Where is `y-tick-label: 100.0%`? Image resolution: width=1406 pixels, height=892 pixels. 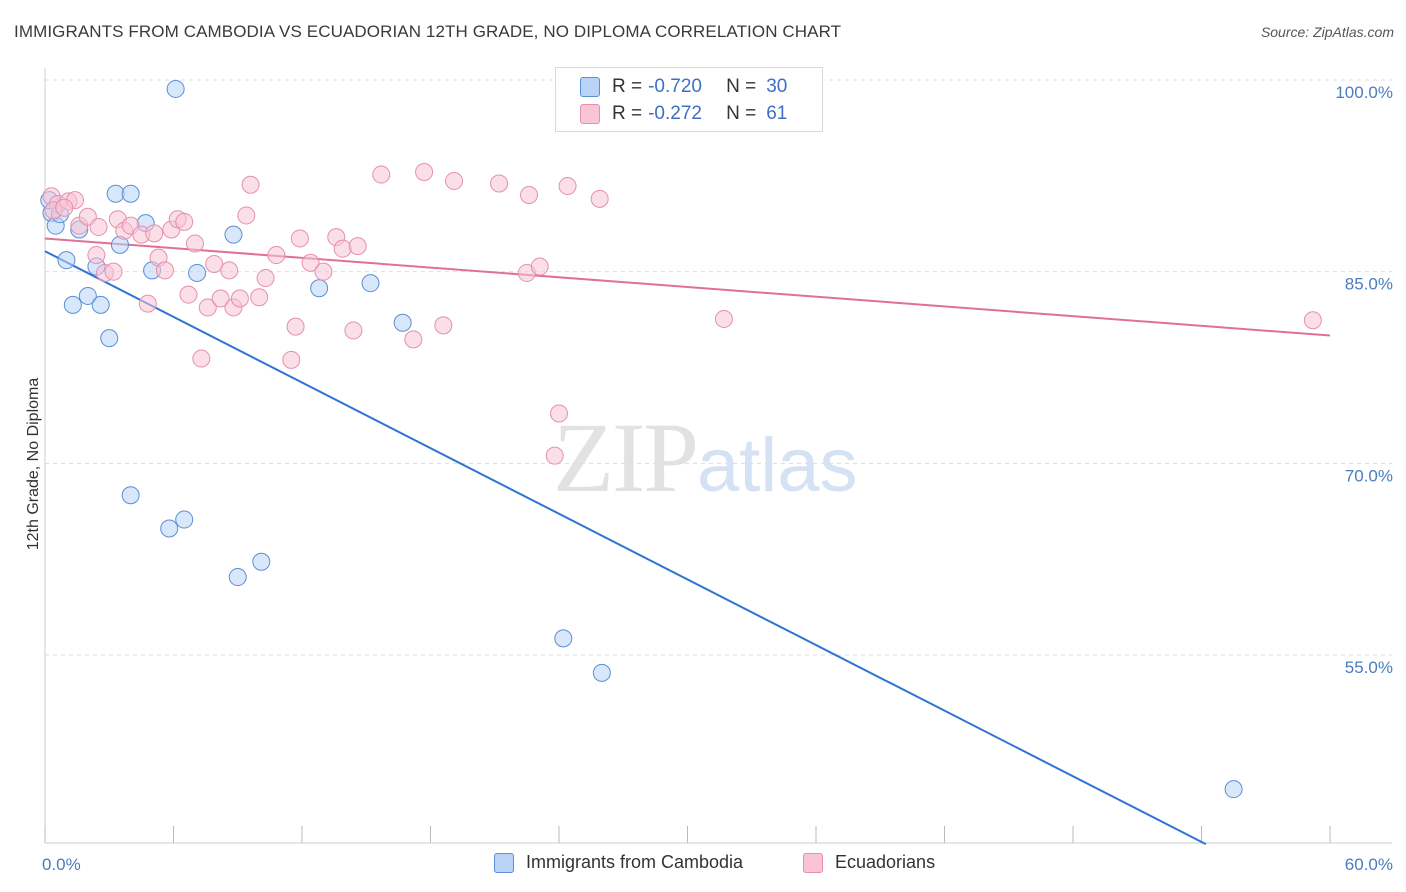 y-tick-label: 100.0% is located at coordinates (1364, 92).